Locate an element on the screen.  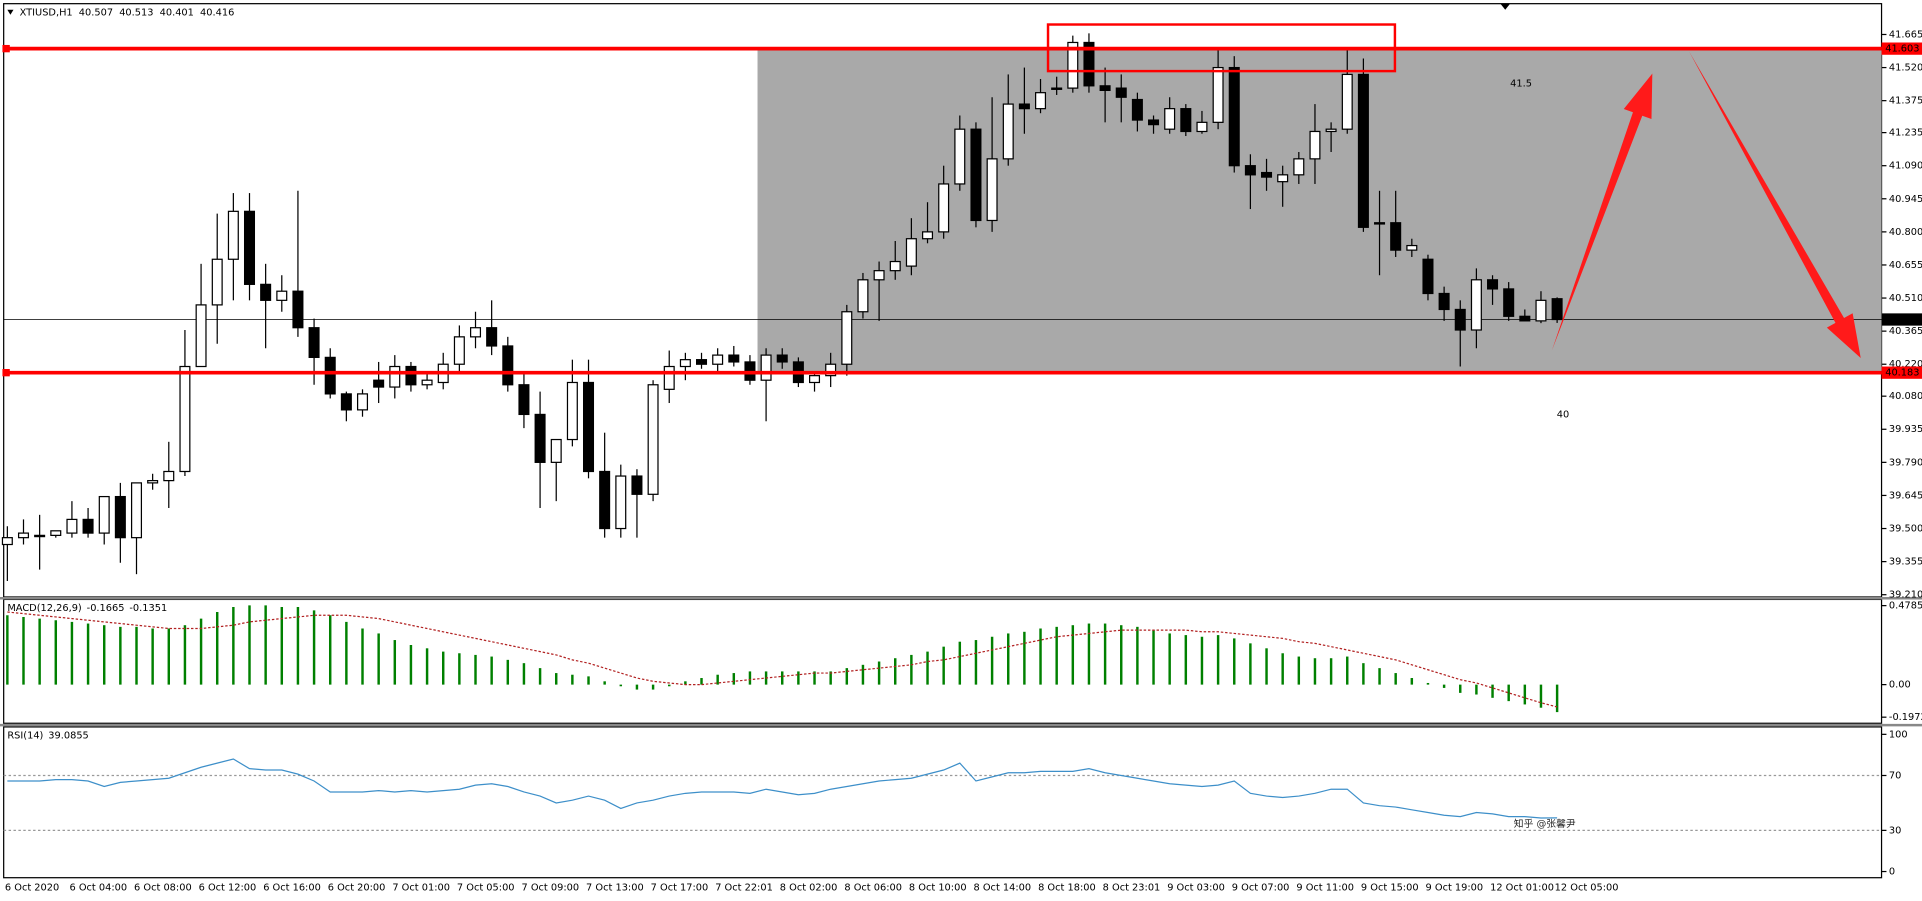
x-tick-label: 6 Oct 16:00 is located at coordinates (292, 888).